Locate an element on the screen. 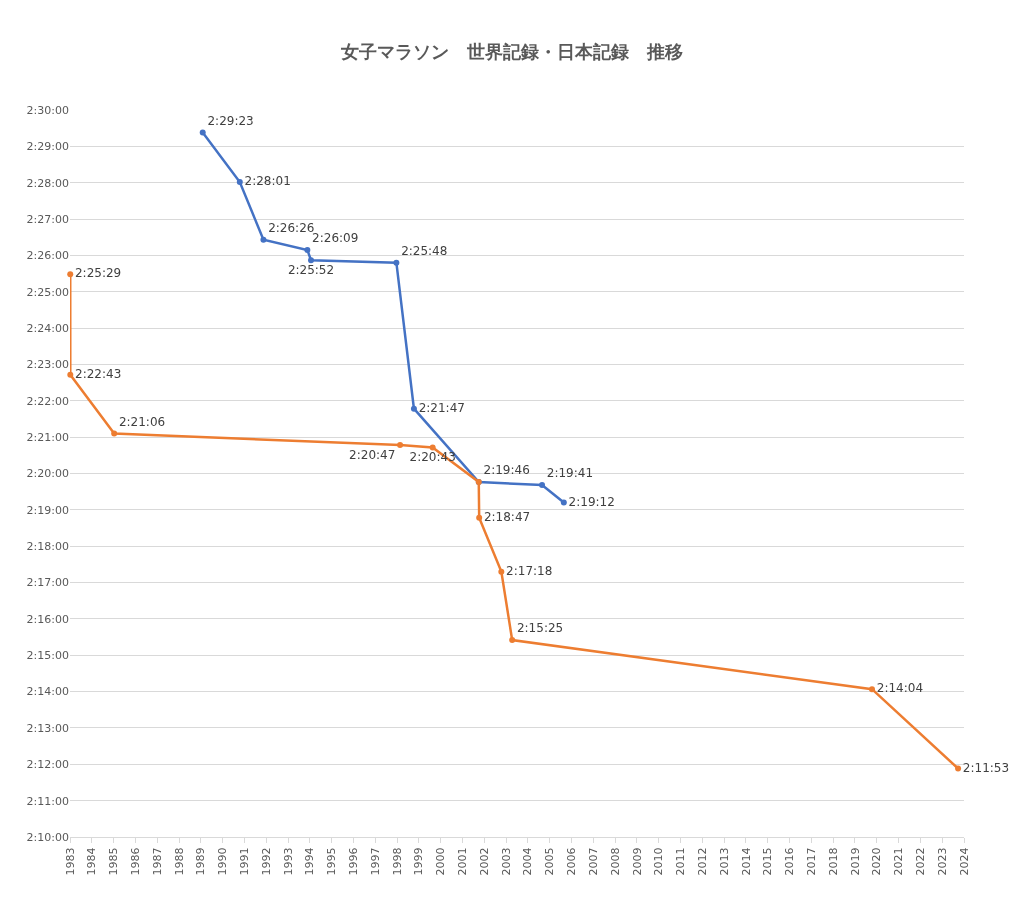 The image size is (1024, 907). y-tick-label: 2:18:00 is located at coordinates (47, 547).